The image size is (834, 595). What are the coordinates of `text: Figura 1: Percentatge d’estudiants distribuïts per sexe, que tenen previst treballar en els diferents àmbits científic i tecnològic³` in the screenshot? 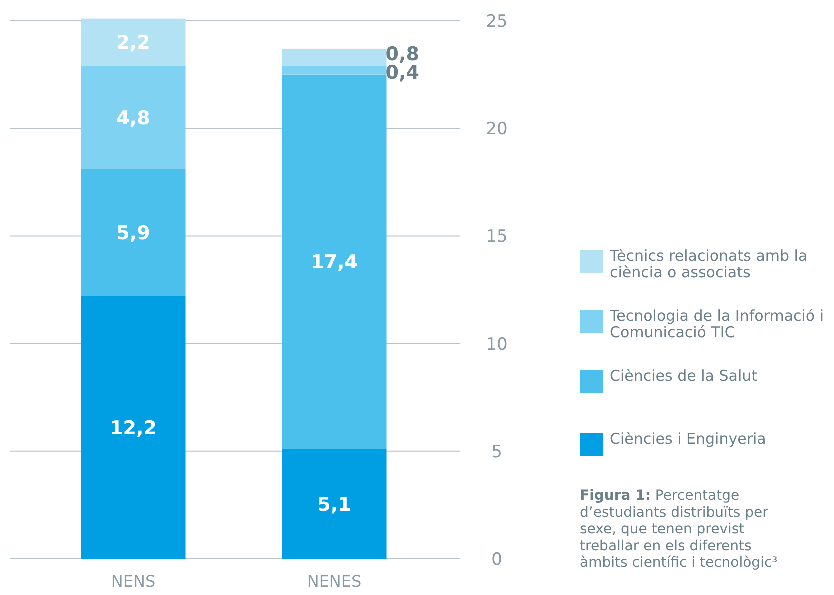 It's located at (679, 530).